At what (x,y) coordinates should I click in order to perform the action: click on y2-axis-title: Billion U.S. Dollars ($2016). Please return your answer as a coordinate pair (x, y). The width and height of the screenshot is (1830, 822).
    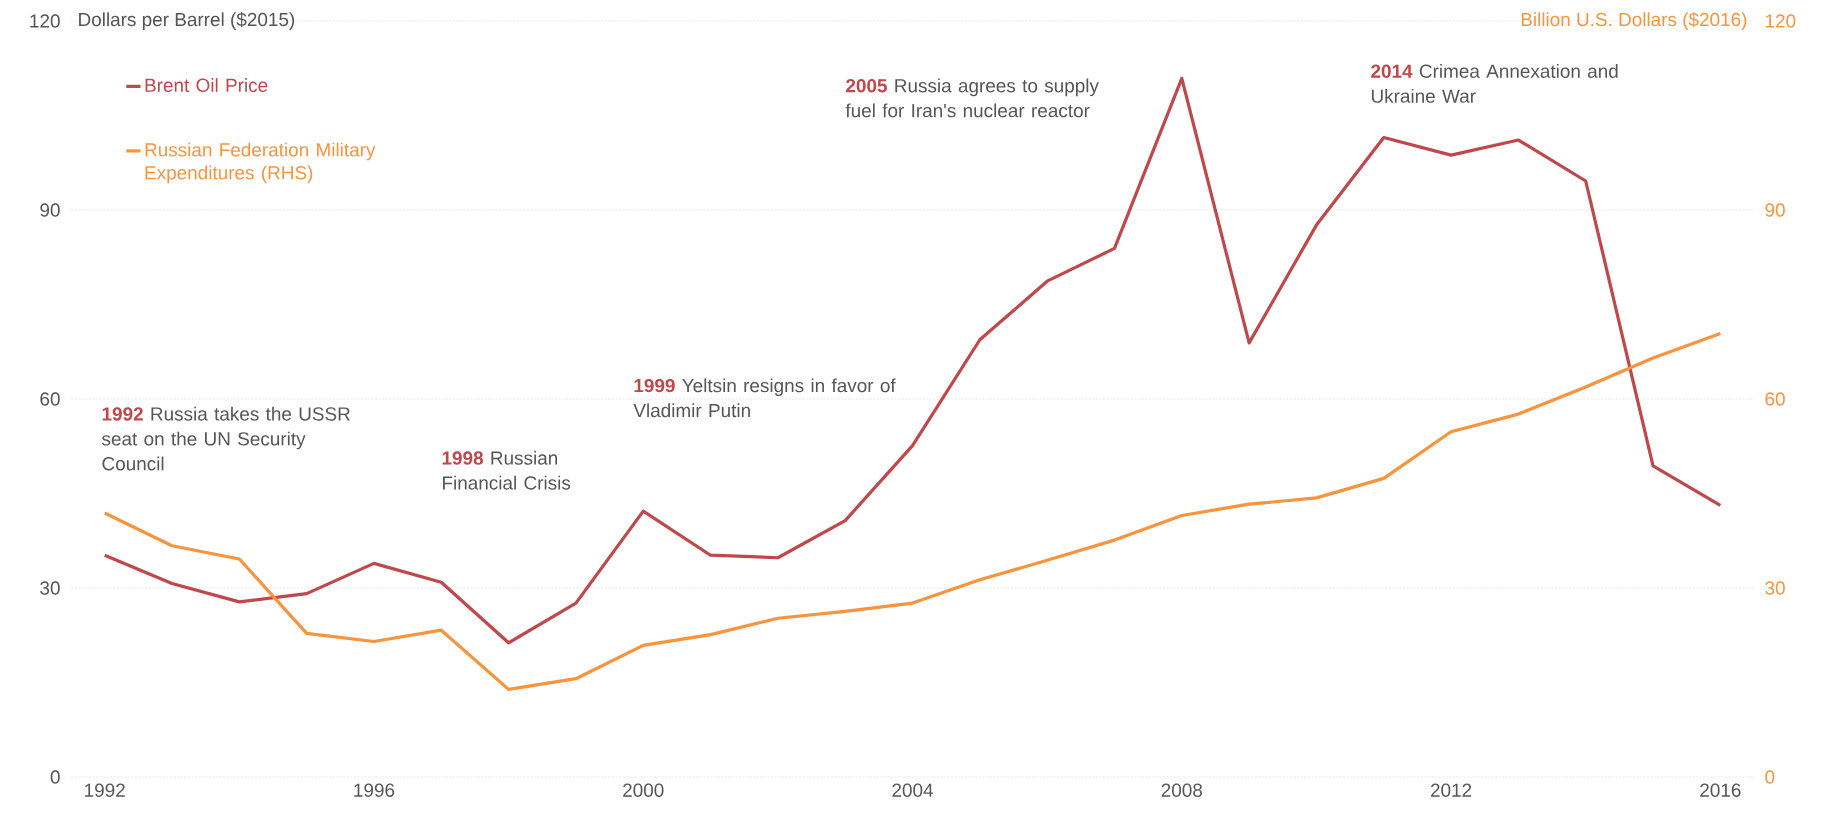
    Looking at the image, I should click on (1634, 21).